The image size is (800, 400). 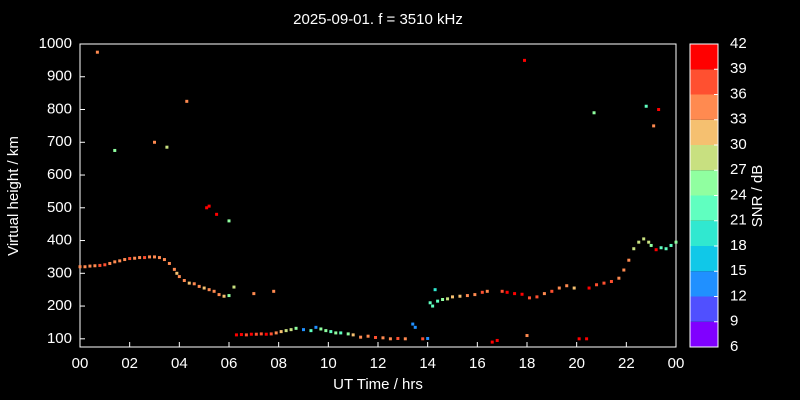 I want to click on colorbar-tick-label: 42, so click(x=738, y=43).